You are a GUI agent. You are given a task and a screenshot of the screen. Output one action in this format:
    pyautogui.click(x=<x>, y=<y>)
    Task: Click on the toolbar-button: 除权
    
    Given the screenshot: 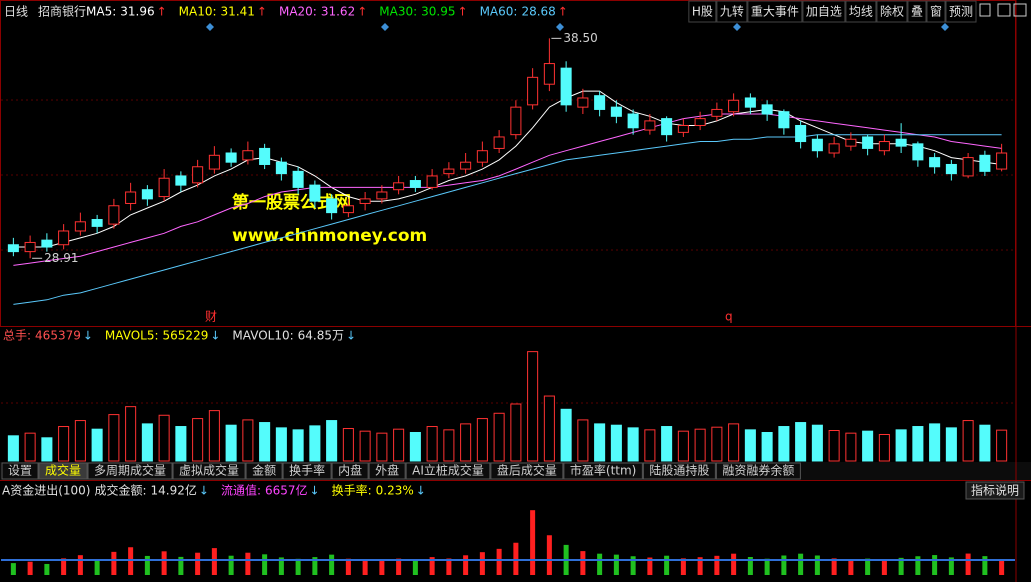 What is the action you would take?
    pyautogui.click(x=892, y=11)
    